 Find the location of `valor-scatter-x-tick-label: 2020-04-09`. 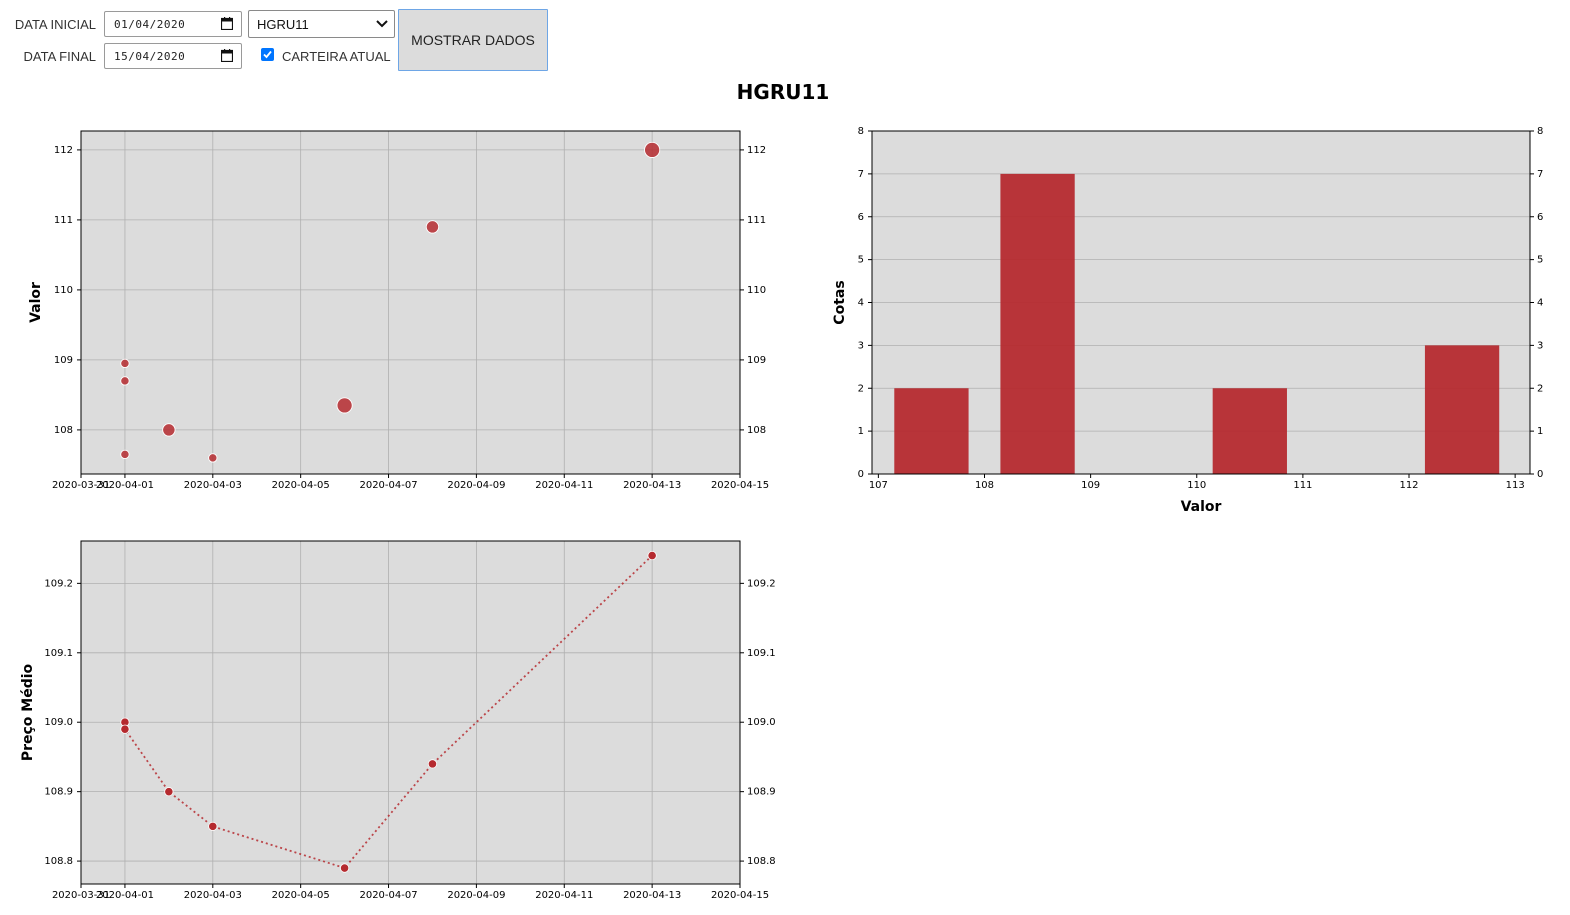

valor-scatter-x-tick-label: 2020-04-09 is located at coordinates (476, 485).